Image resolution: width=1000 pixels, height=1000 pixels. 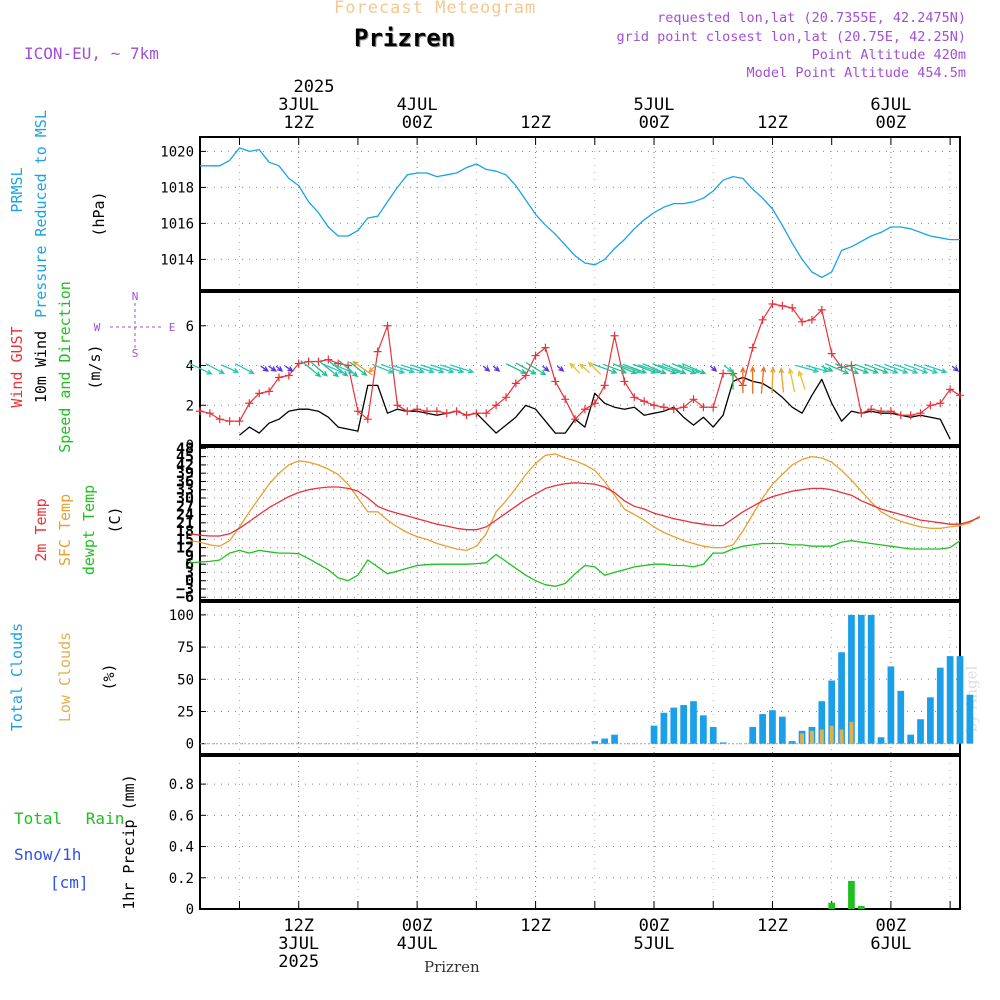 I want to click on sfc-temp-line, so click(x=585, y=502).